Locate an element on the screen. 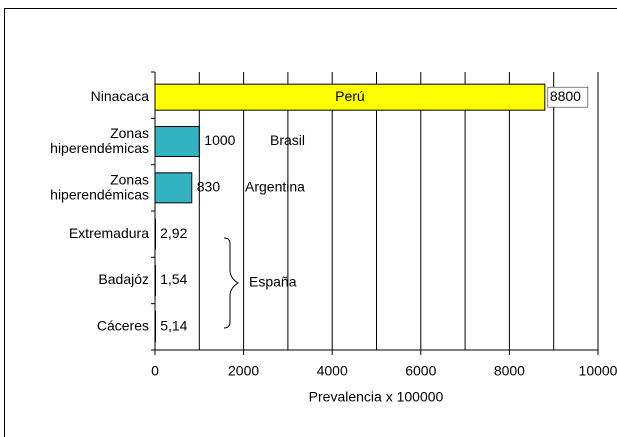  x-tick-label: 0 is located at coordinates (155, 371).